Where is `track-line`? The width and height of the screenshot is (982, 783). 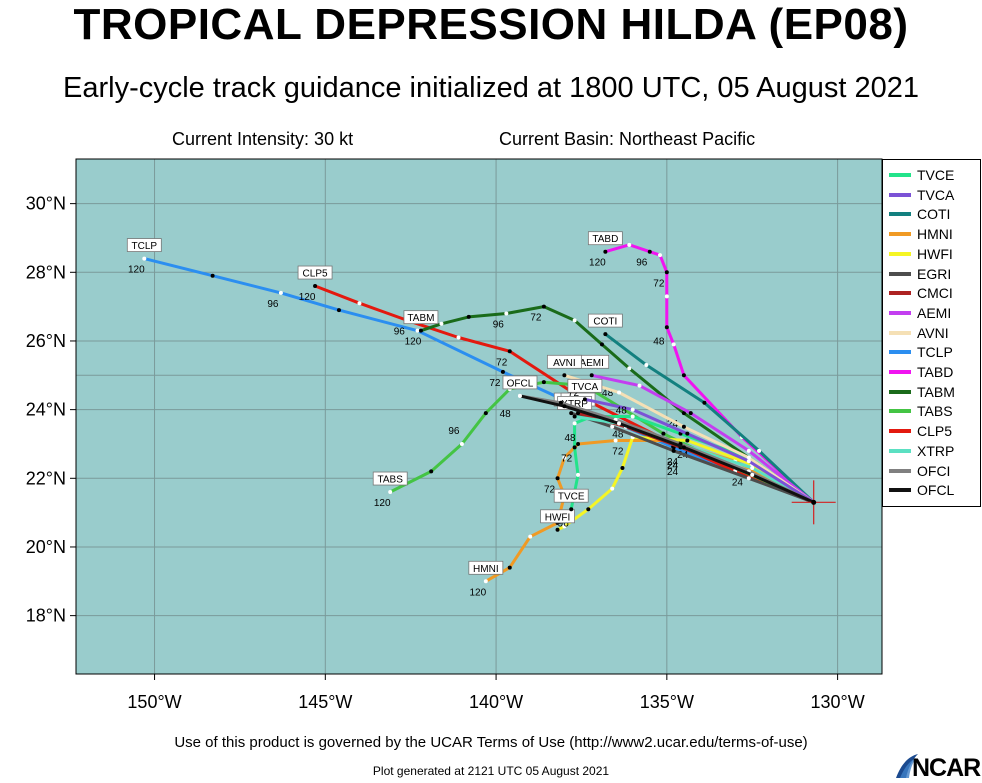
track-line is located at coordinates (667, 449).